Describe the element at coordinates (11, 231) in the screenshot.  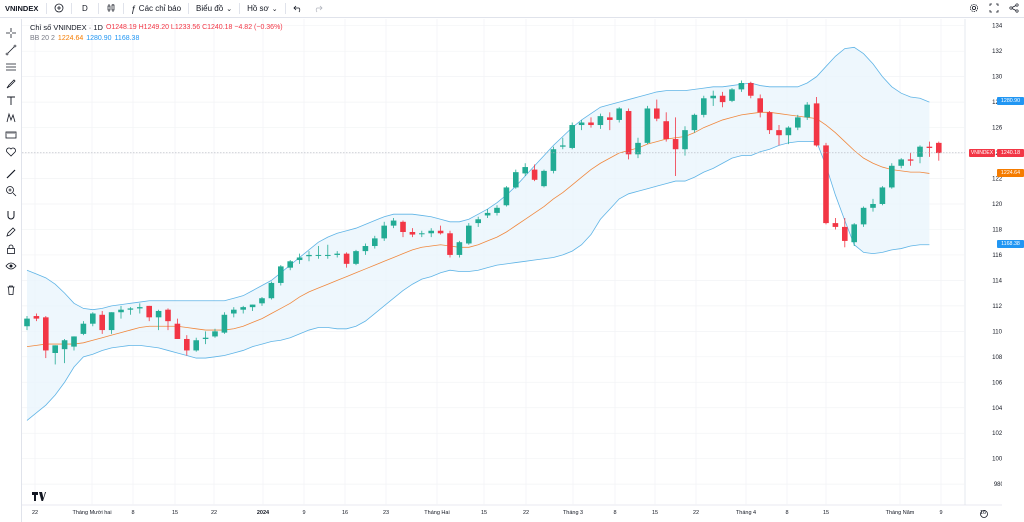
I see `stay-drawing-tool` at that location.